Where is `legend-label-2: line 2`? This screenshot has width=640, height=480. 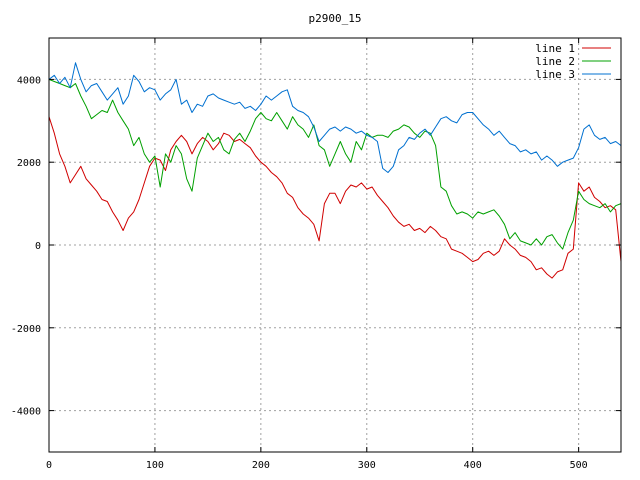
legend-label-2: line 2 is located at coordinates (555, 61).